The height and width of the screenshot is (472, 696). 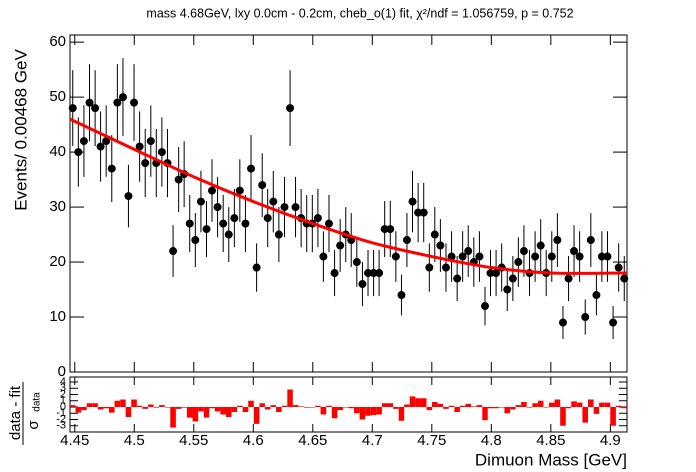 What do you see at coordinates (431, 440) in the screenshot?
I see `x-tick-label: 4.75` at bounding box center [431, 440].